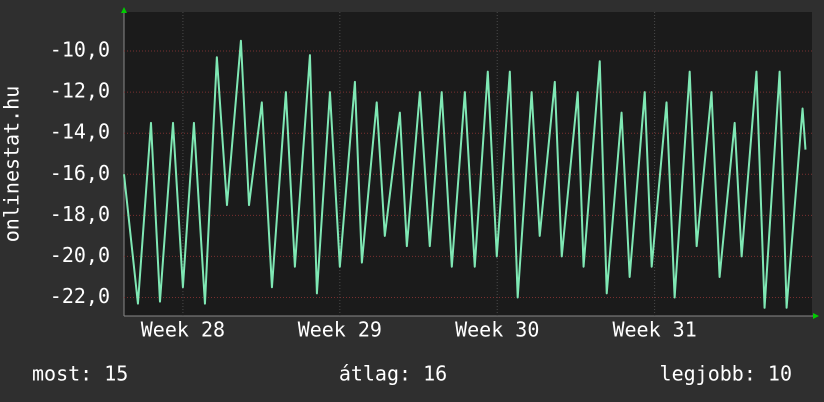  What do you see at coordinates (726, 374) in the screenshot?
I see `stat-best: legjobb: 10` at bounding box center [726, 374].